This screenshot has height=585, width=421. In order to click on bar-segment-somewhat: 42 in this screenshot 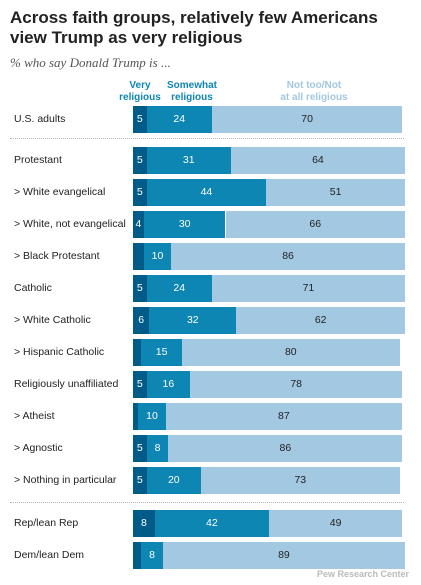, I will do `click(211, 523)`.